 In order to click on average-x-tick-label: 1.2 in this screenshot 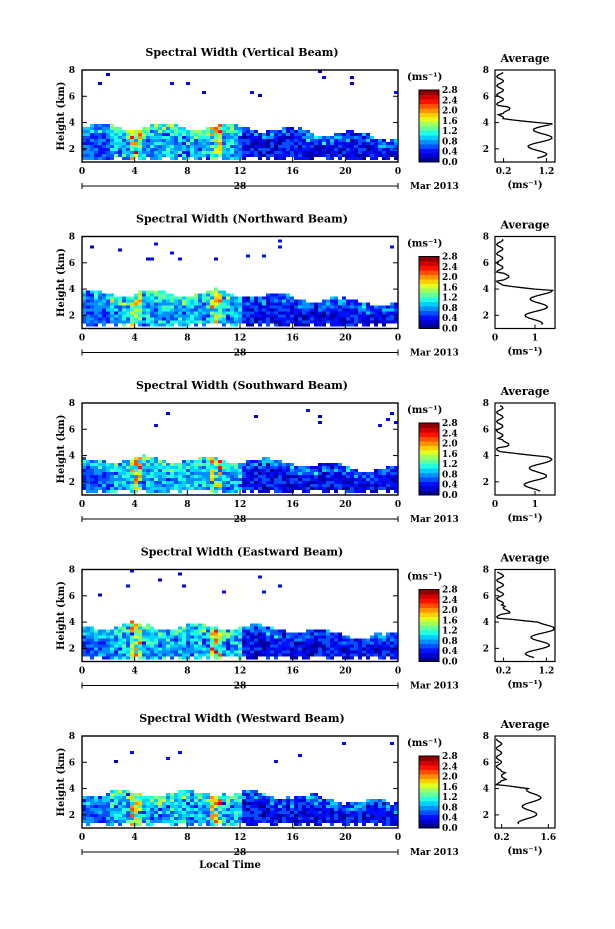, I will do `click(547, 672)`.